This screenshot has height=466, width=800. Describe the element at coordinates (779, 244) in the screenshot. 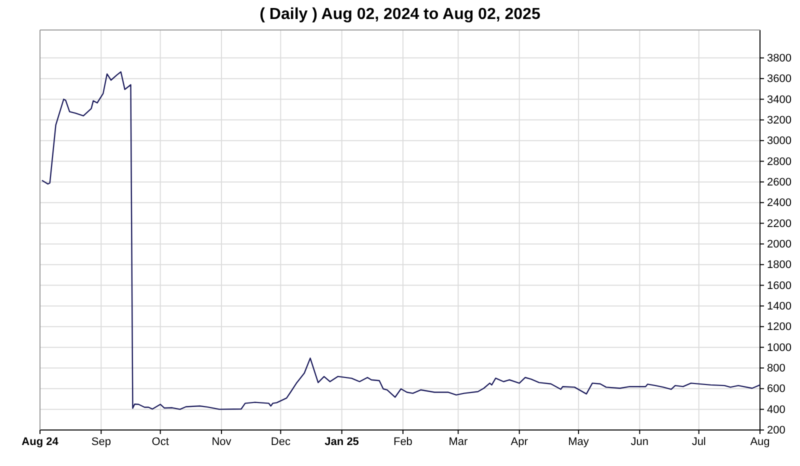

I see `y-tick-label: 2000` at that location.